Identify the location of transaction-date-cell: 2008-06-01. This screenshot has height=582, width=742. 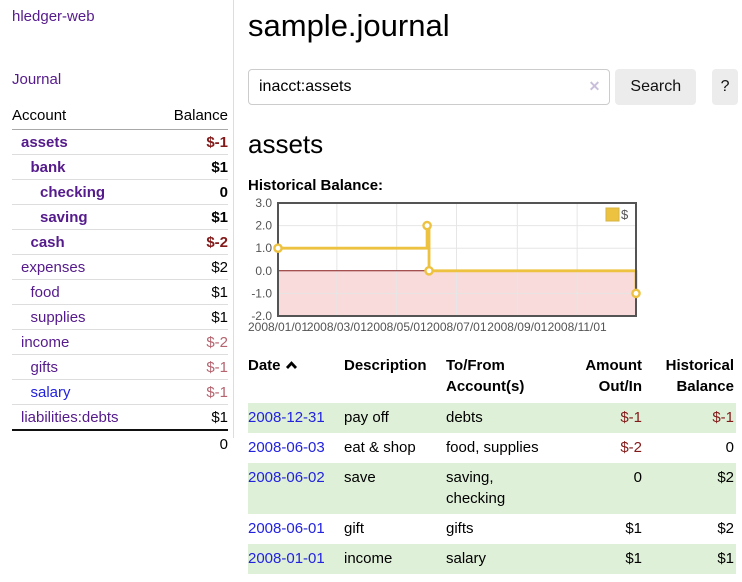
(296, 529).